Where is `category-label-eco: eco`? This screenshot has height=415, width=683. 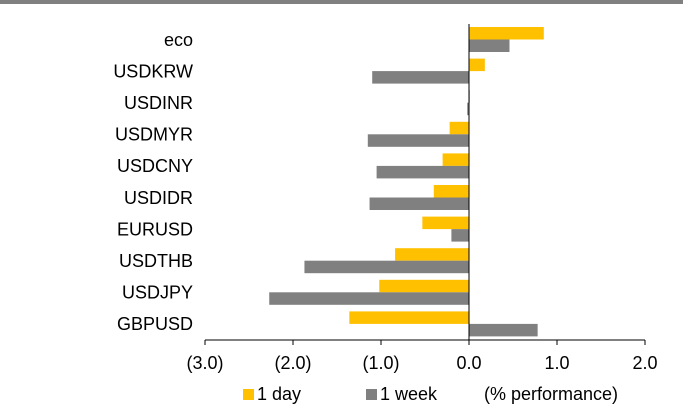 category-label-eco: eco is located at coordinates (178, 40).